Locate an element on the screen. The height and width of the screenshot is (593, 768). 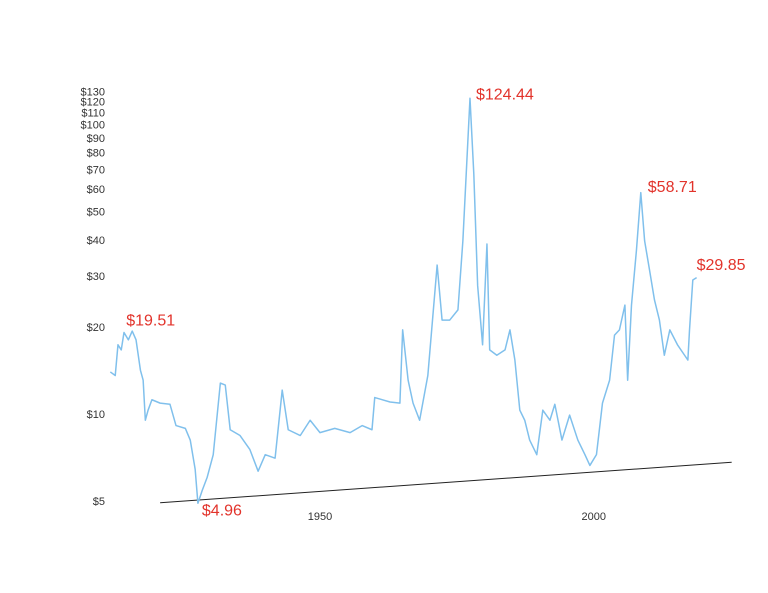
y-tick-label: $80 is located at coordinates (96, 154).